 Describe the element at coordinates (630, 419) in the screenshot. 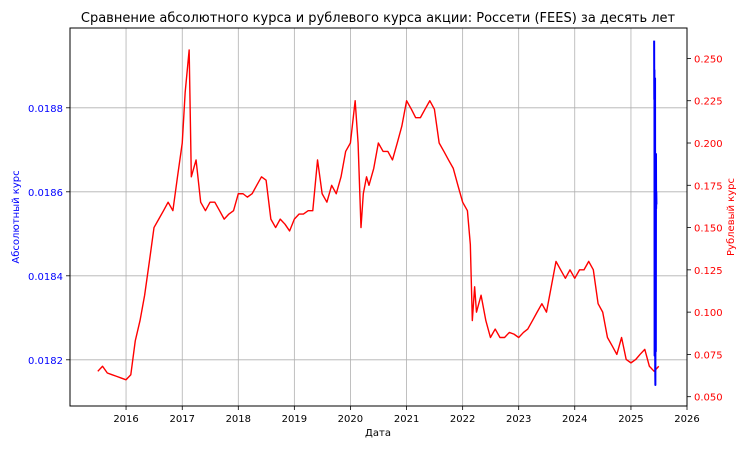

I see `x-tick-label: 2025` at that location.